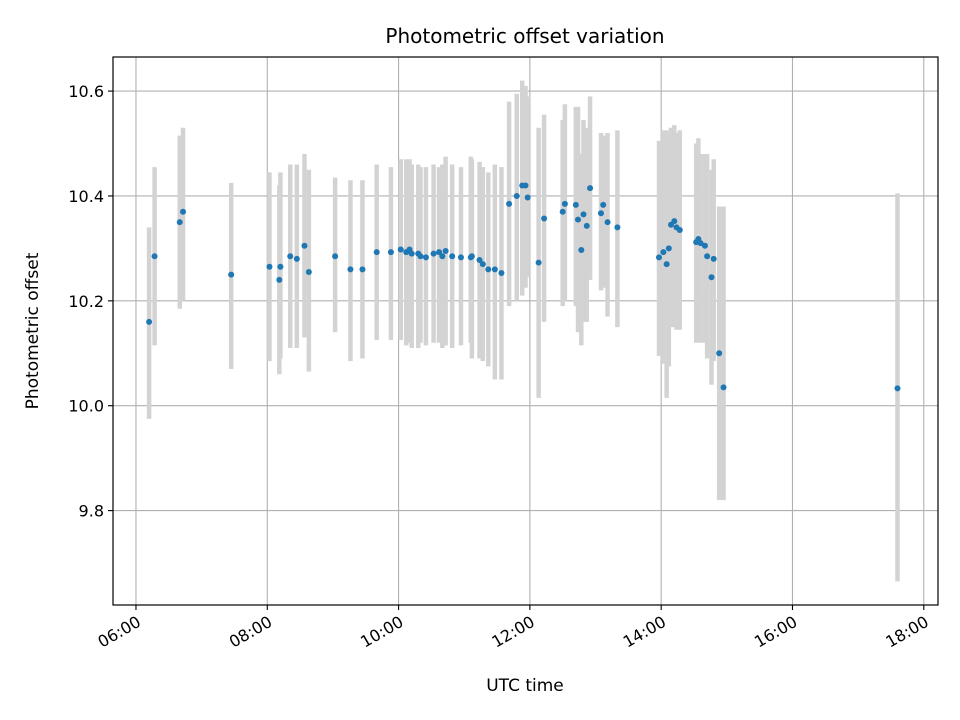  Describe the element at coordinates (86, 91) in the screenshot. I see `y-tick-label: 10.6` at that location.